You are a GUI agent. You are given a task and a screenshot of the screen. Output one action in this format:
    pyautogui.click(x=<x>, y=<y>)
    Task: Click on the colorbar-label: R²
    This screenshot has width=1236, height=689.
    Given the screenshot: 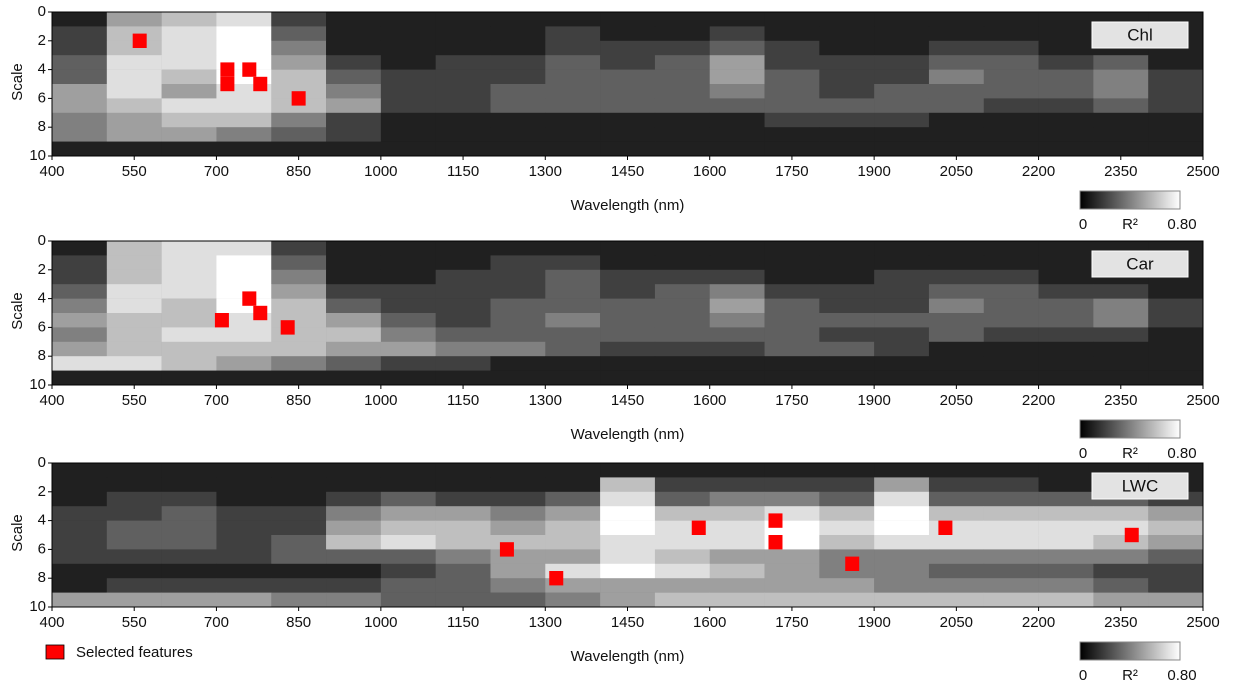 What is the action you would take?
    pyautogui.click(x=1130, y=453)
    